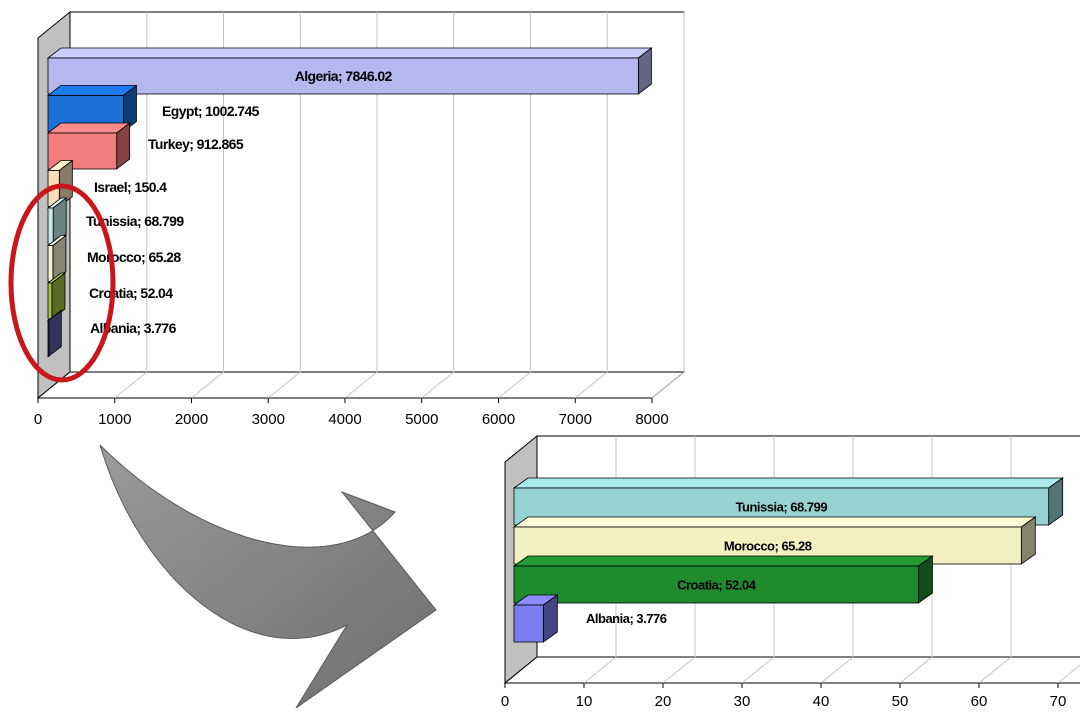  I want to click on chart1-tick-label: 0, so click(38, 419).